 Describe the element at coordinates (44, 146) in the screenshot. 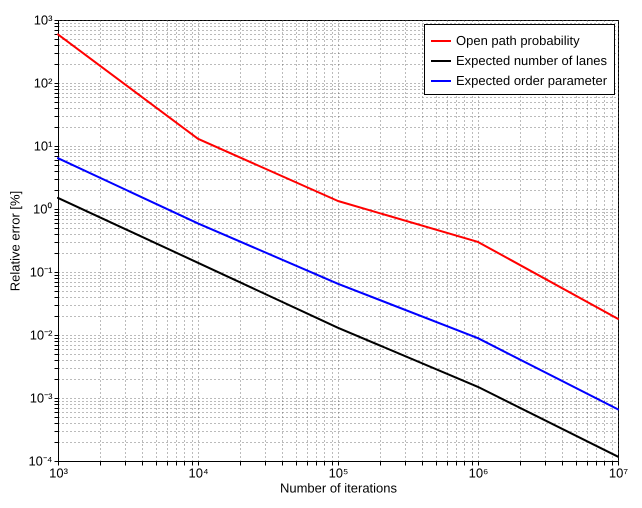

I see `y-tick-label: 10¹` at that location.